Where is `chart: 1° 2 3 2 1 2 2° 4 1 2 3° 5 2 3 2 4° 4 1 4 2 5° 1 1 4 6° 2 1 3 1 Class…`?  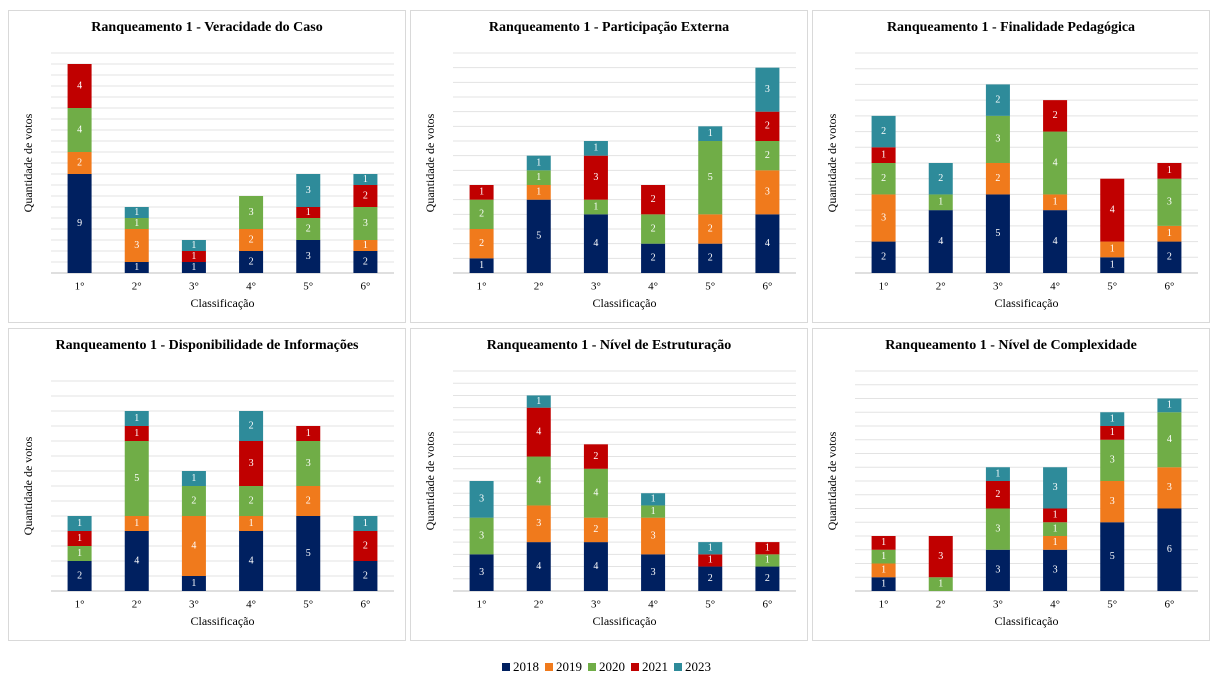 chart: 1° 2 3 2 1 2 2° 4 1 2 3° 5 2 3 2 4° 4 1 4 2 5° 1 1 4 6° 2 1 3 1 Class… is located at coordinates (1011, 181).